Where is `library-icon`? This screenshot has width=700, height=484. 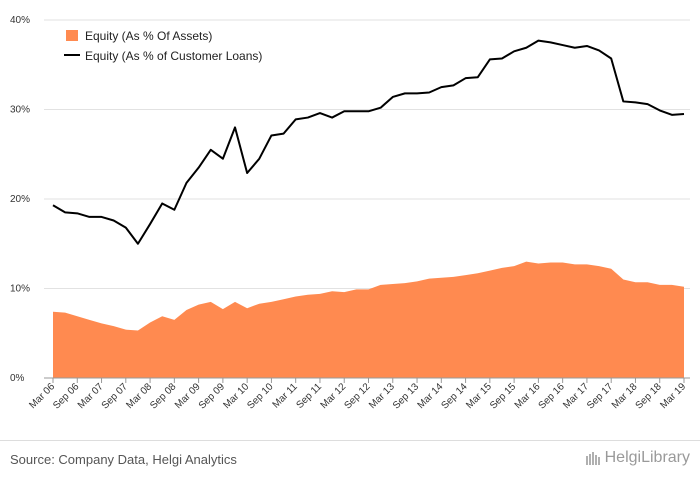 library-icon is located at coordinates (592, 458).